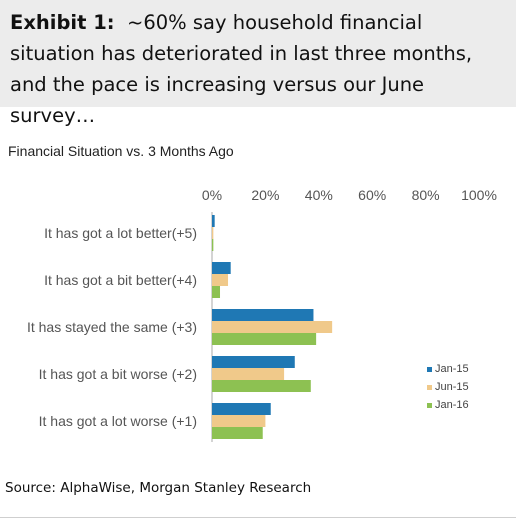 This screenshot has height=521, width=516. Describe the element at coordinates (118, 421) in the screenshot. I see `category-label: It has got a lot worse (+1)` at that location.